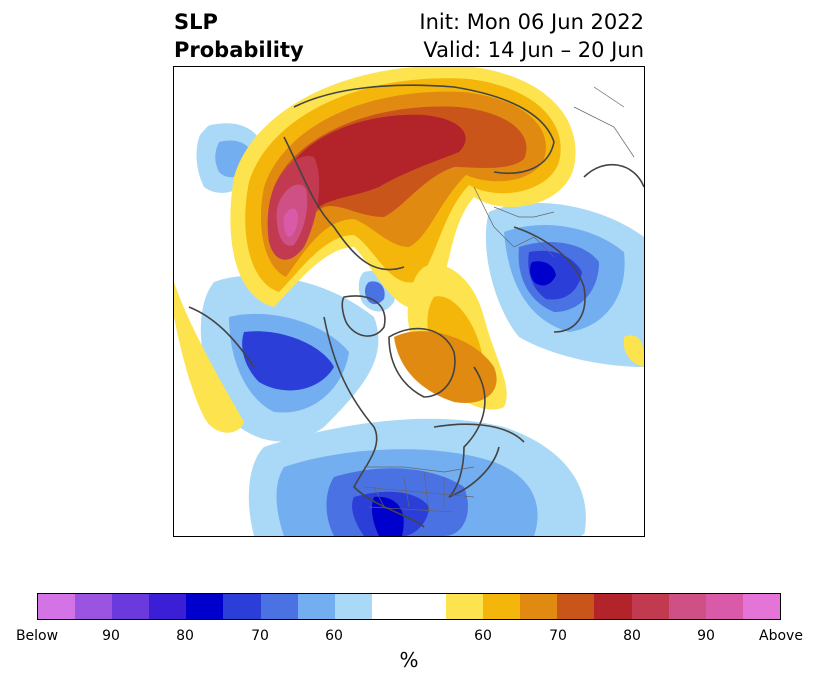  What do you see at coordinates (239, 36) in the screenshot?
I see `map-title: SLP Probability` at bounding box center [239, 36].